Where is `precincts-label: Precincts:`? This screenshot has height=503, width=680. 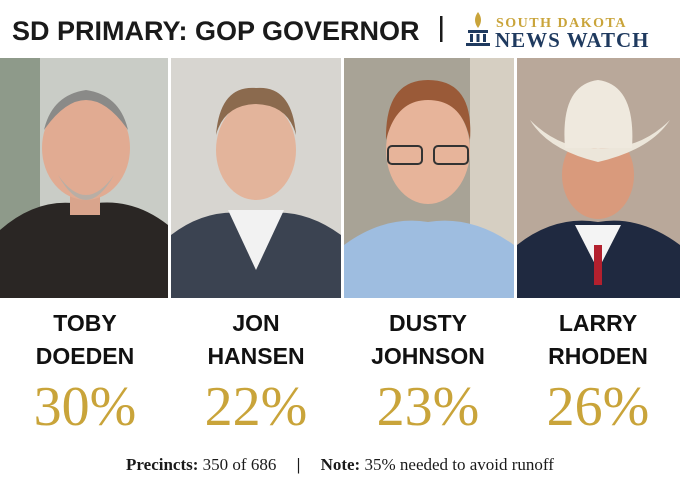
precincts-label: Precincts: is located at coordinates (162, 464).